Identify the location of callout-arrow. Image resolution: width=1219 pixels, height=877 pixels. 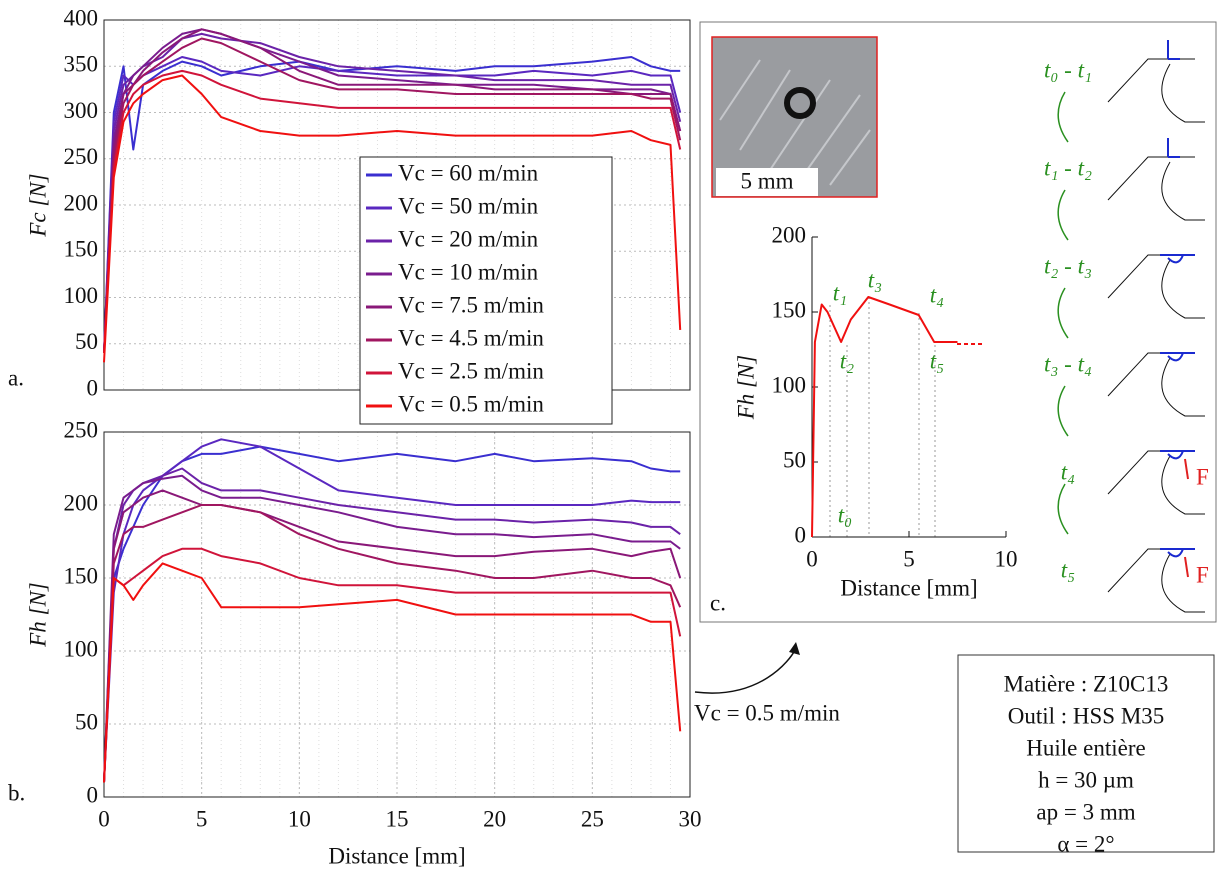
(745, 671).